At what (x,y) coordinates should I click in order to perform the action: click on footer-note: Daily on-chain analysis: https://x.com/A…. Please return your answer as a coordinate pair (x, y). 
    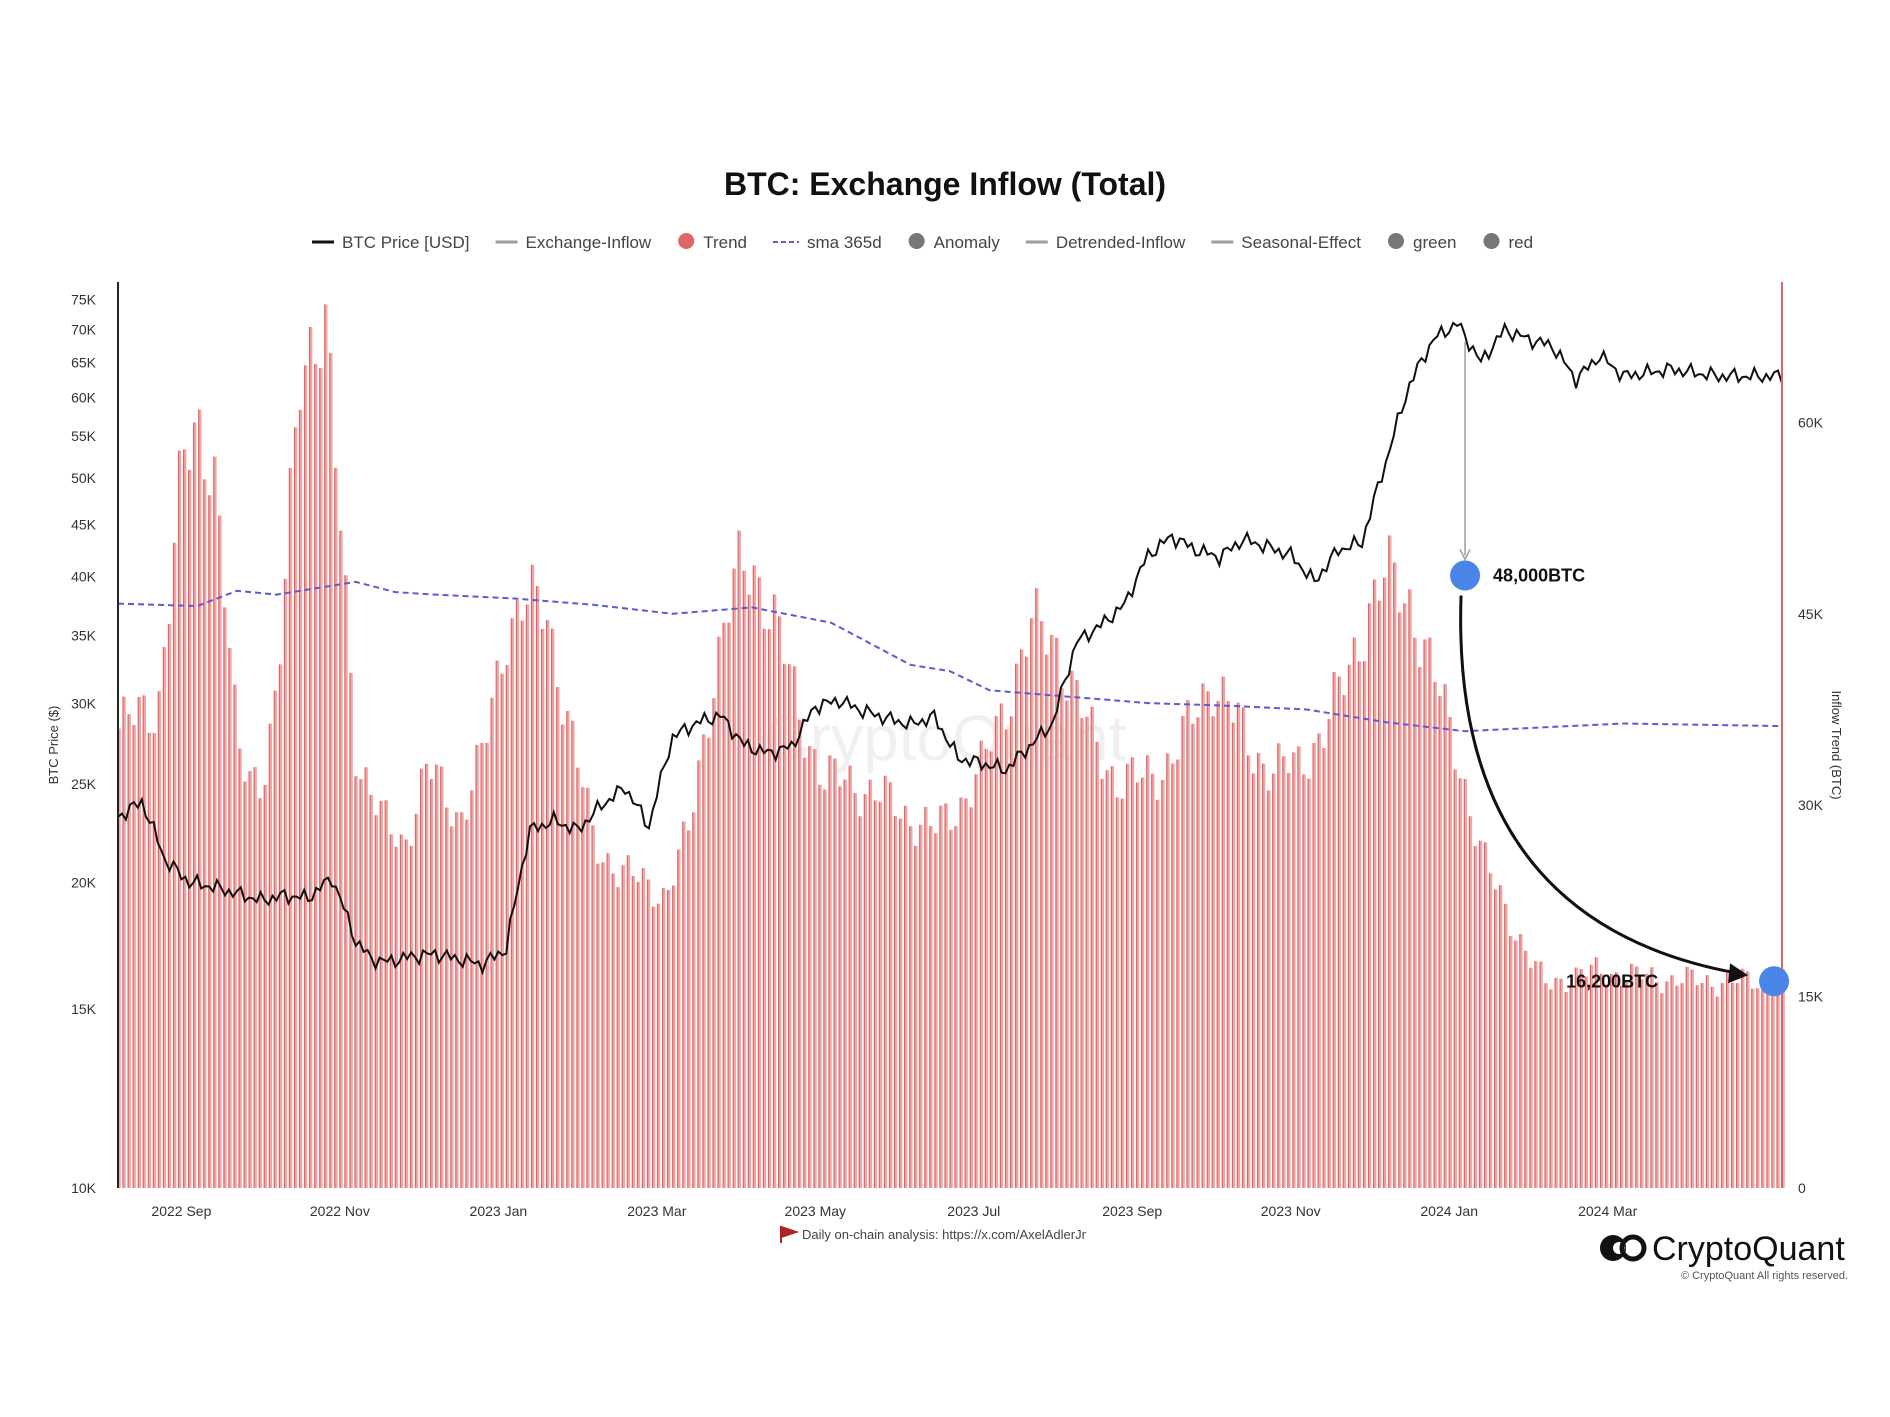
    Looking at the image, I should click on (933, 1234).